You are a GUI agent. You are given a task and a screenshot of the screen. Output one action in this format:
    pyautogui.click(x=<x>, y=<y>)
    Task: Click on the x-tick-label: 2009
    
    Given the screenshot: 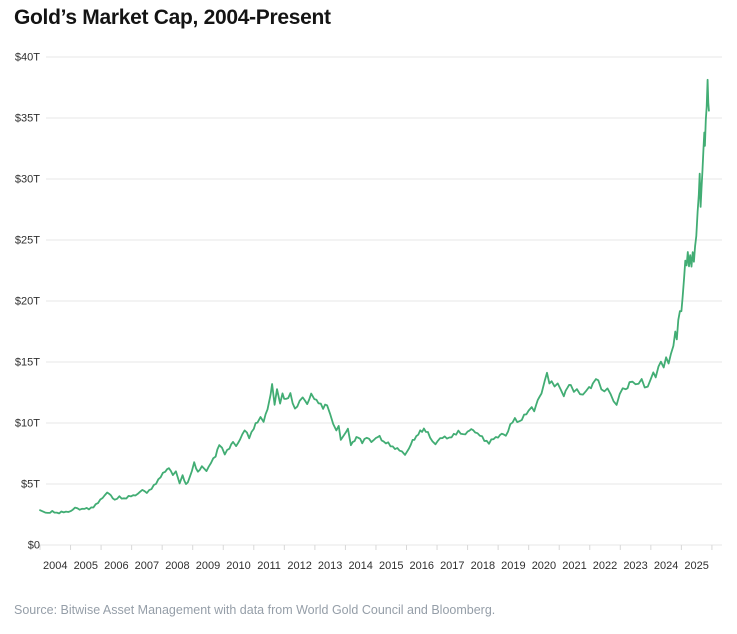 What is the action you would take?
    pyautogui.click(x=208, y=566)
    